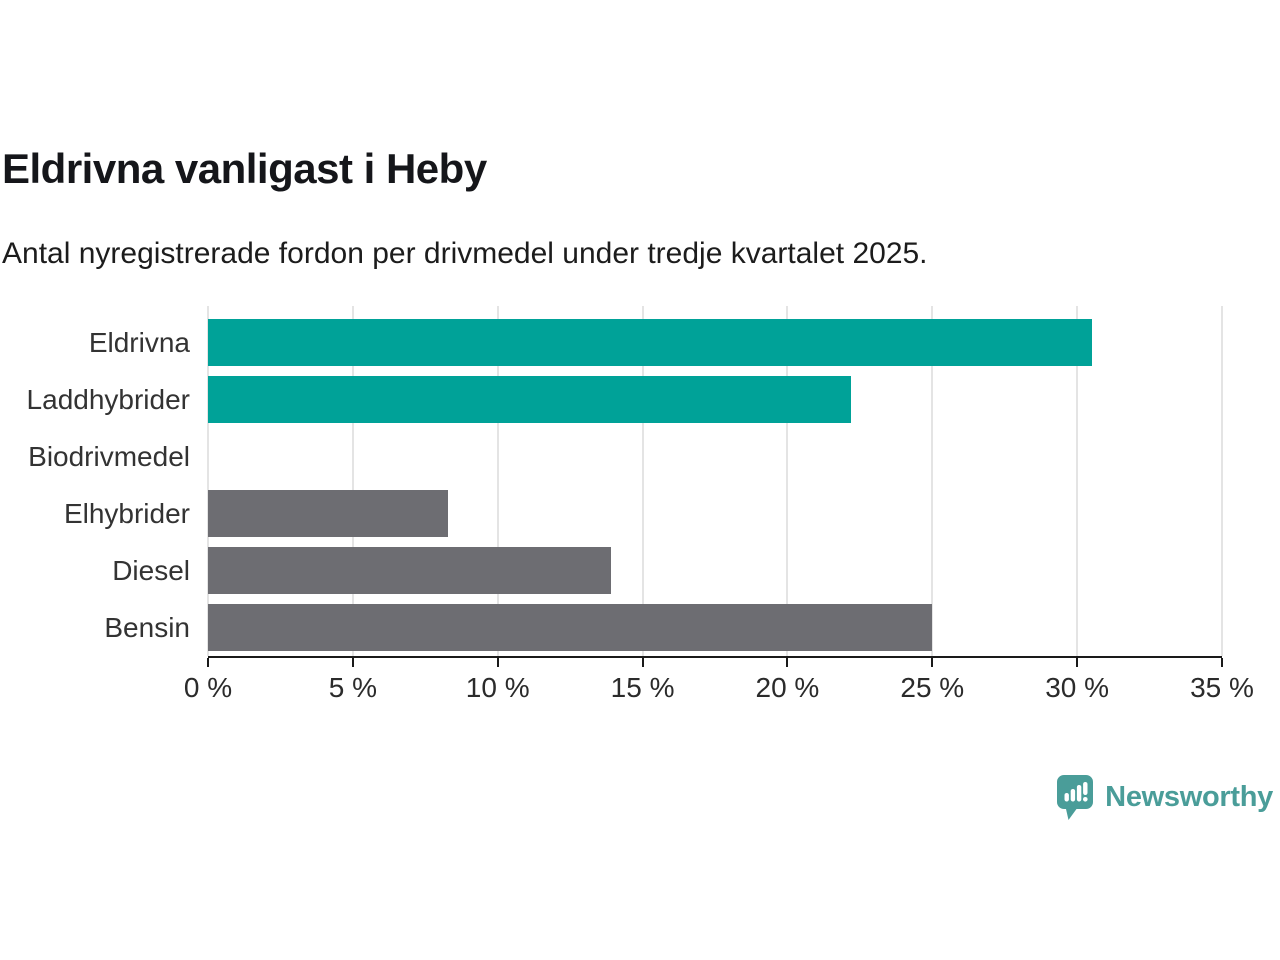 Image resolution: width=1280 pixels, height=960 pixels. I want to click on x-axis-line, so click(715, 657).